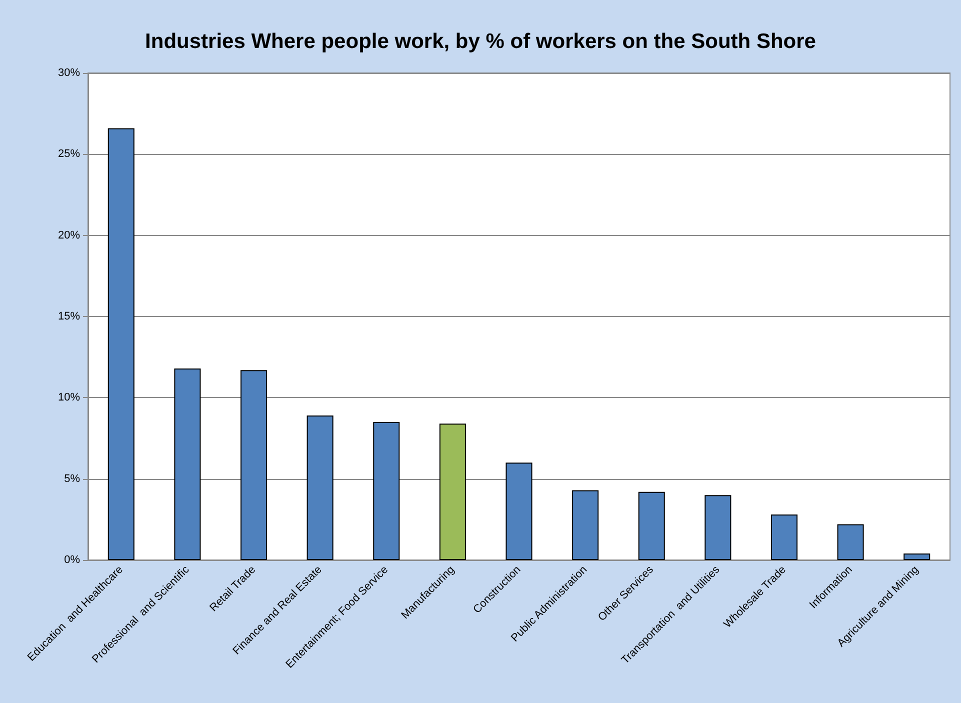 The height and width of the screenshot is (703, 961). Describe the element at coordinates (69, 235) in the screenshot. I see `y-tick-label: 20%` at that location.